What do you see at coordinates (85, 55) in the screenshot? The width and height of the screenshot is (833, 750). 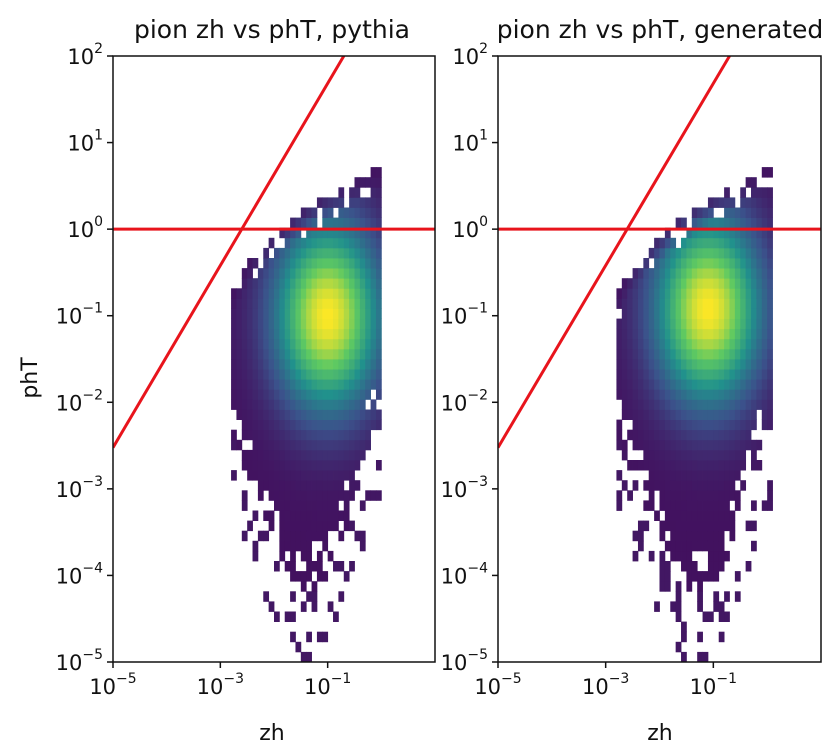 I see `y-tick-label: 10²` at bounding box center [85, 55].